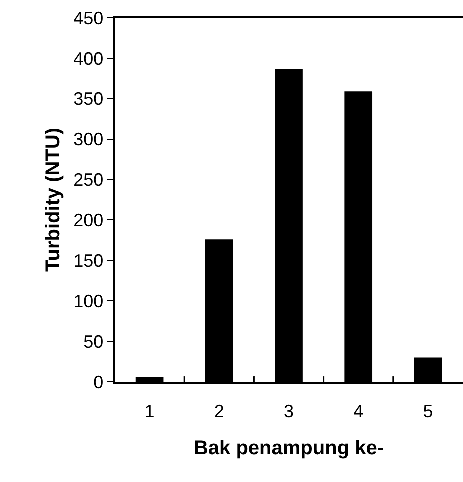 The width and height of the screenshot is (463, 482). I want to click on y-tick-label: 0, so click(99, 382).